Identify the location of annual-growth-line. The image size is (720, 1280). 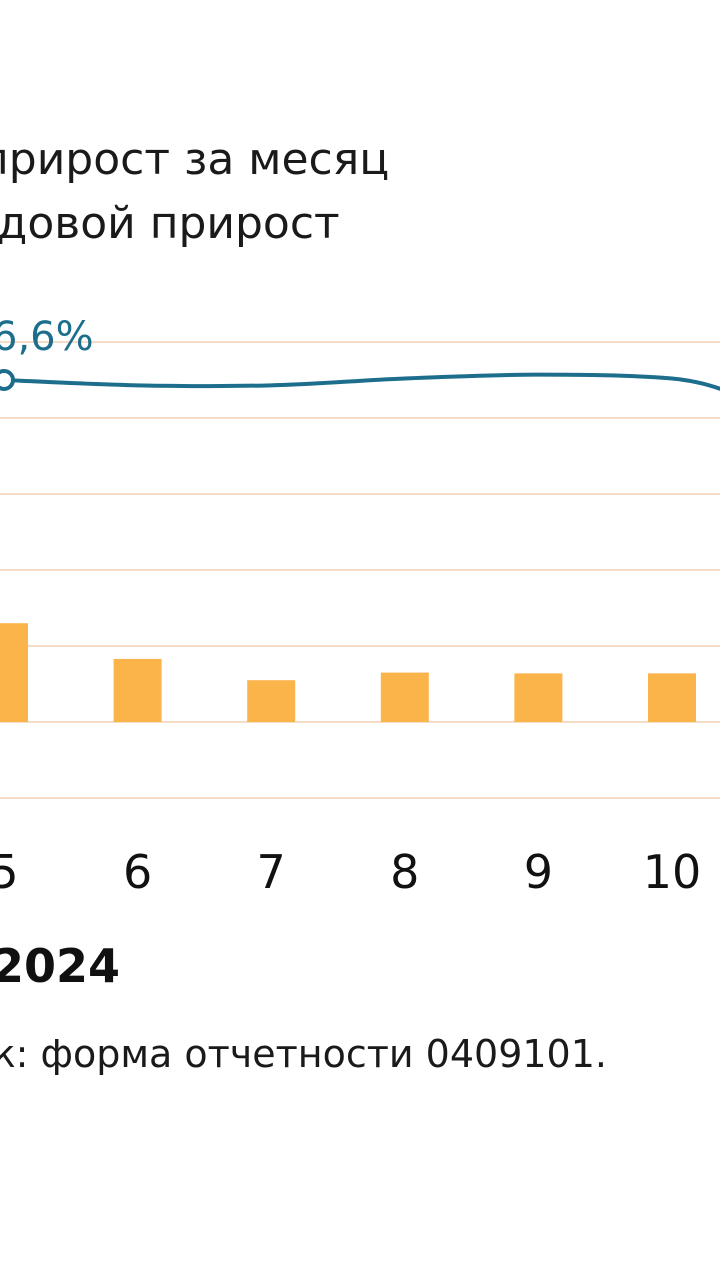
(361, 381).